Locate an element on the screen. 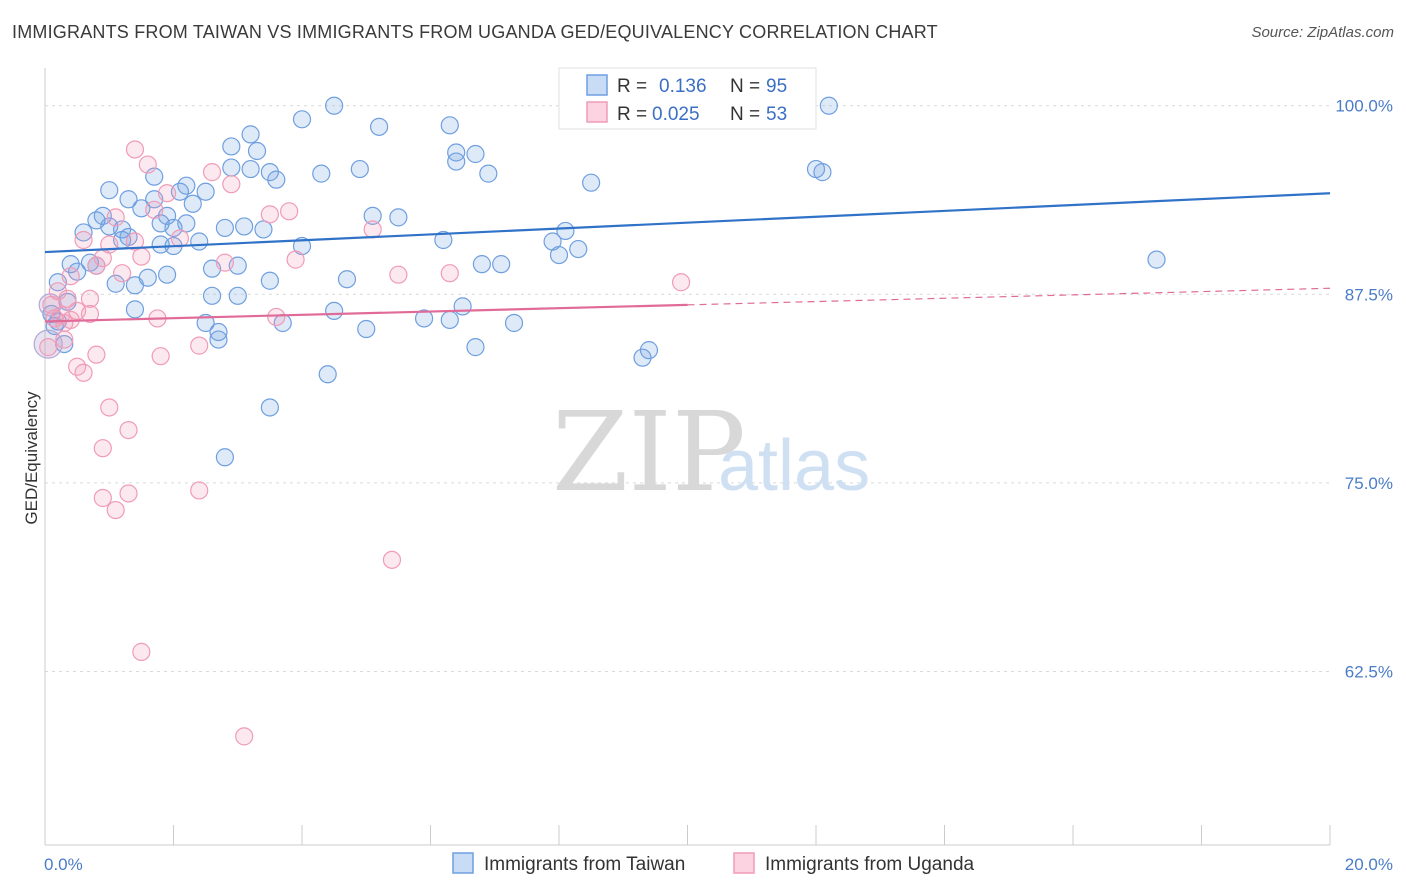 Image resolution: width=1406 pixels, height=892 pixels. legend-r-label-uganda: R = is located at coordinates (632, 114).